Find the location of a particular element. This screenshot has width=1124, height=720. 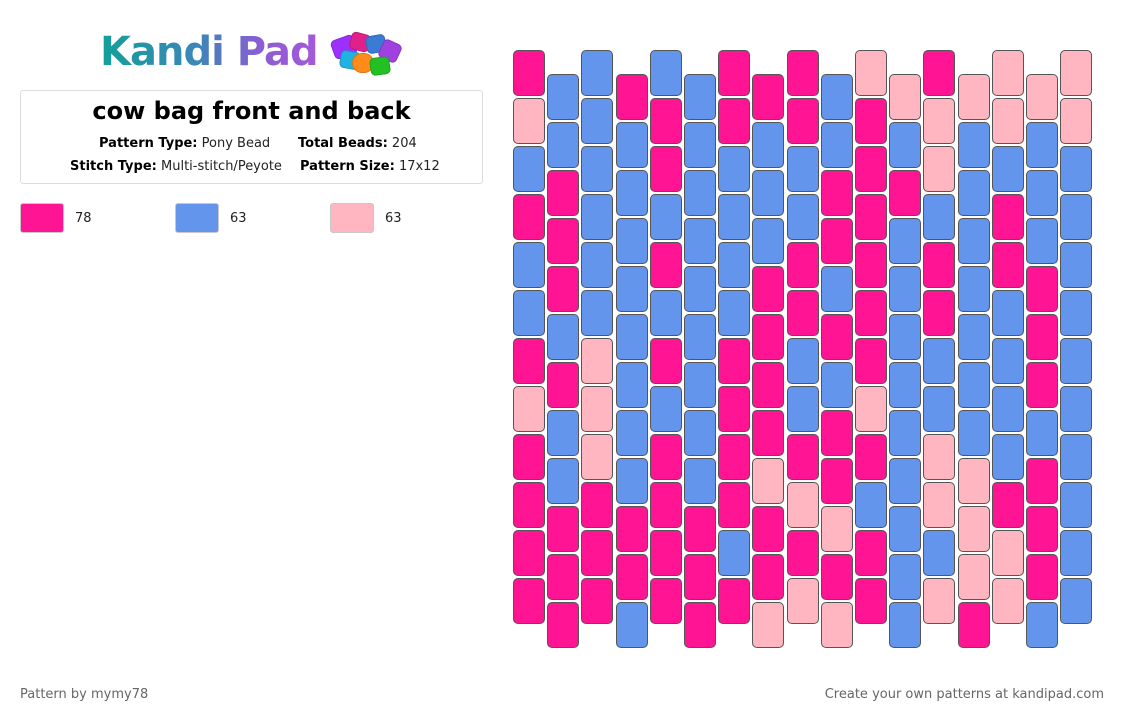

pattern-type: Pattern Type: Pony Bead is located at coordinates (184, 143).